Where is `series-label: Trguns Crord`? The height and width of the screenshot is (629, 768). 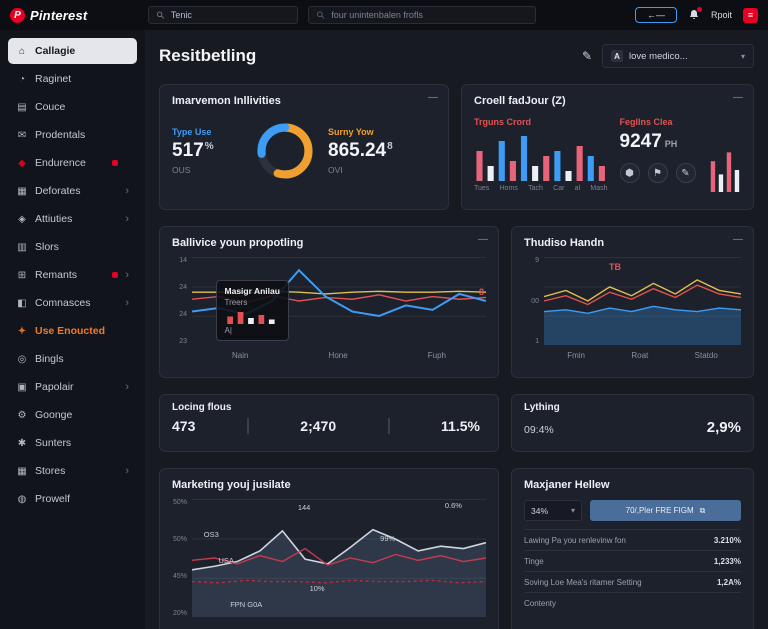
series-label: Trguns Crord is located at coordinates (503, 122).